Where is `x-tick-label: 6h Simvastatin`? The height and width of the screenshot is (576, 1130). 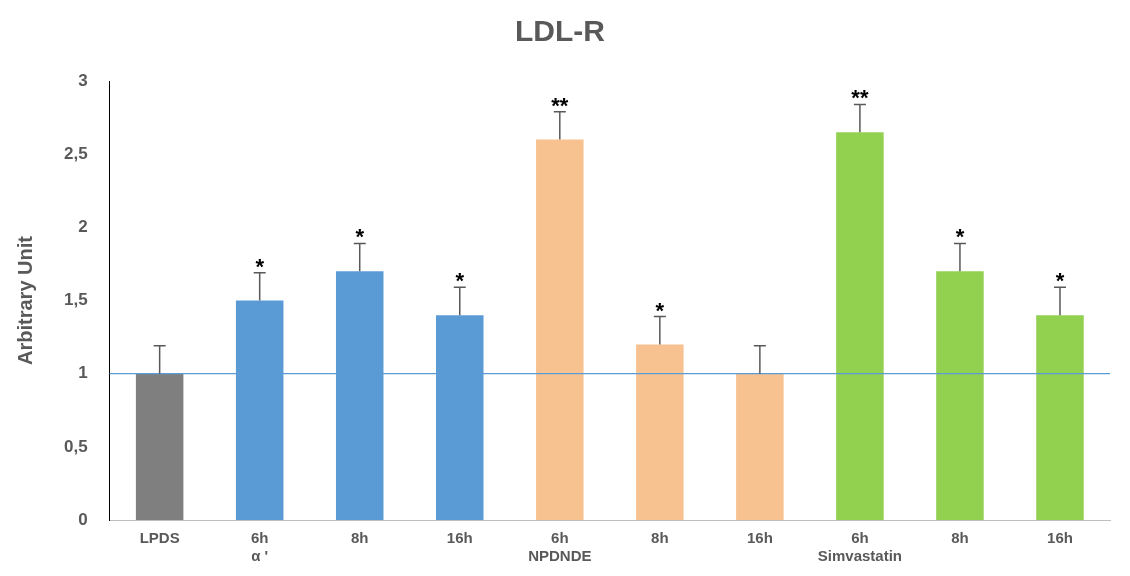
x-tick-label: 6h Simvastatin is located at coordinates (860, 547).